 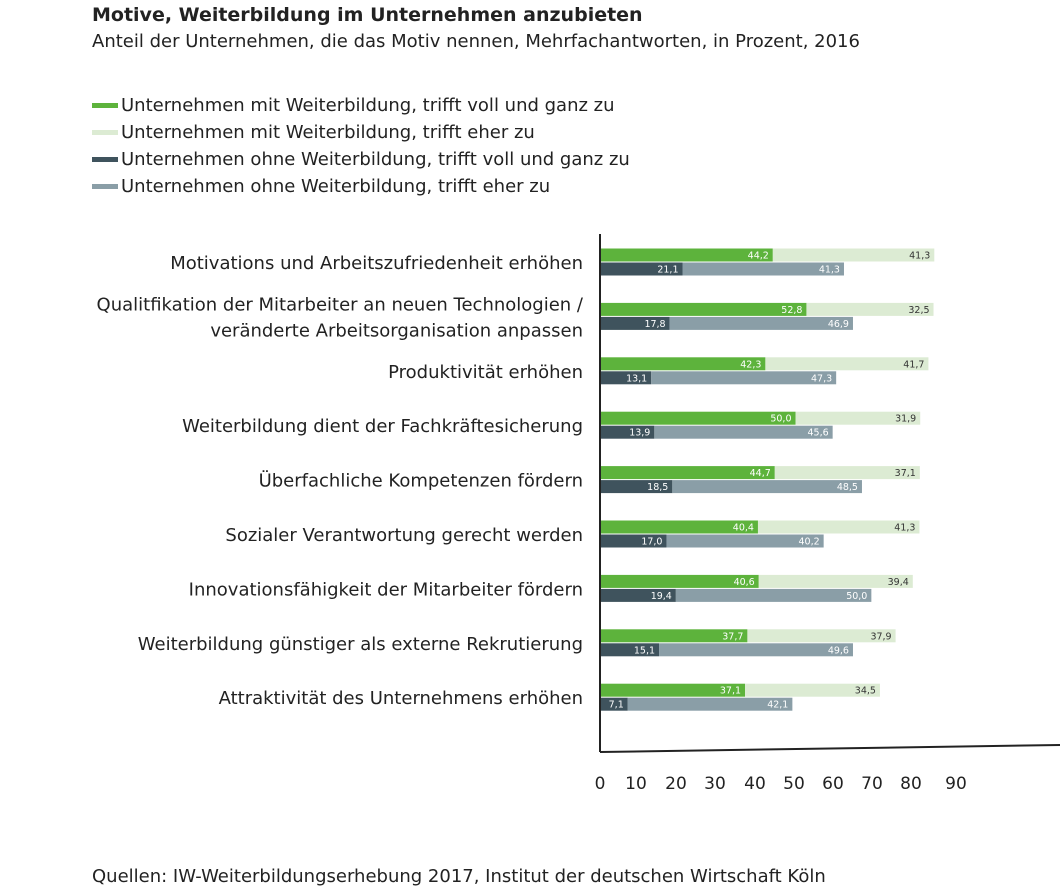 What do you see at coordinates (404, 535) in the screenshot?
I see `category-label: Sozialer Verantwortung gerecht werden` at bounding box center [404, 535].